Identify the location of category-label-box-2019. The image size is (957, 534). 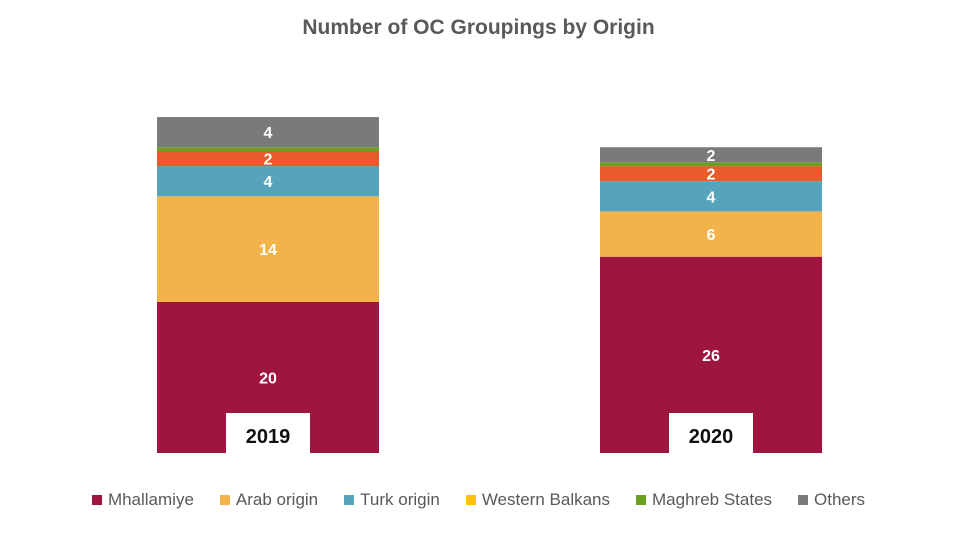
(268, 433).